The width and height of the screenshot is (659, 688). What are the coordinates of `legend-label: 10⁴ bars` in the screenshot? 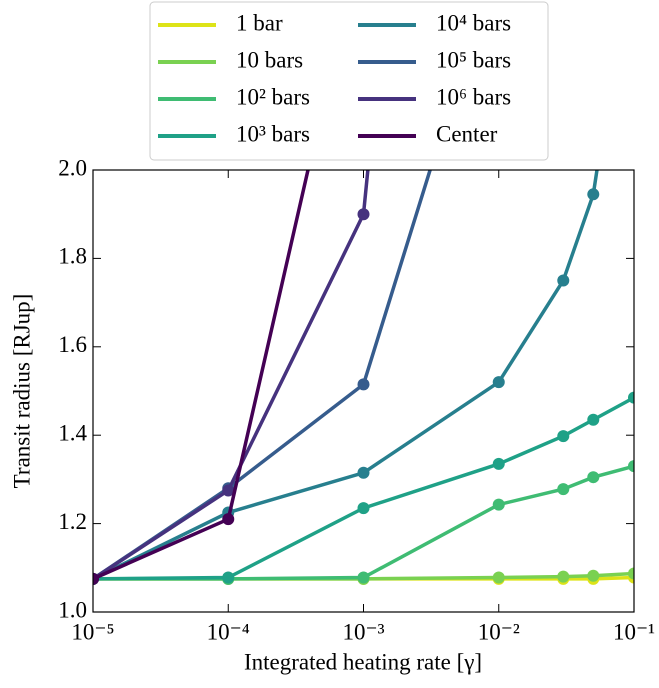 It's located at (473, 22).